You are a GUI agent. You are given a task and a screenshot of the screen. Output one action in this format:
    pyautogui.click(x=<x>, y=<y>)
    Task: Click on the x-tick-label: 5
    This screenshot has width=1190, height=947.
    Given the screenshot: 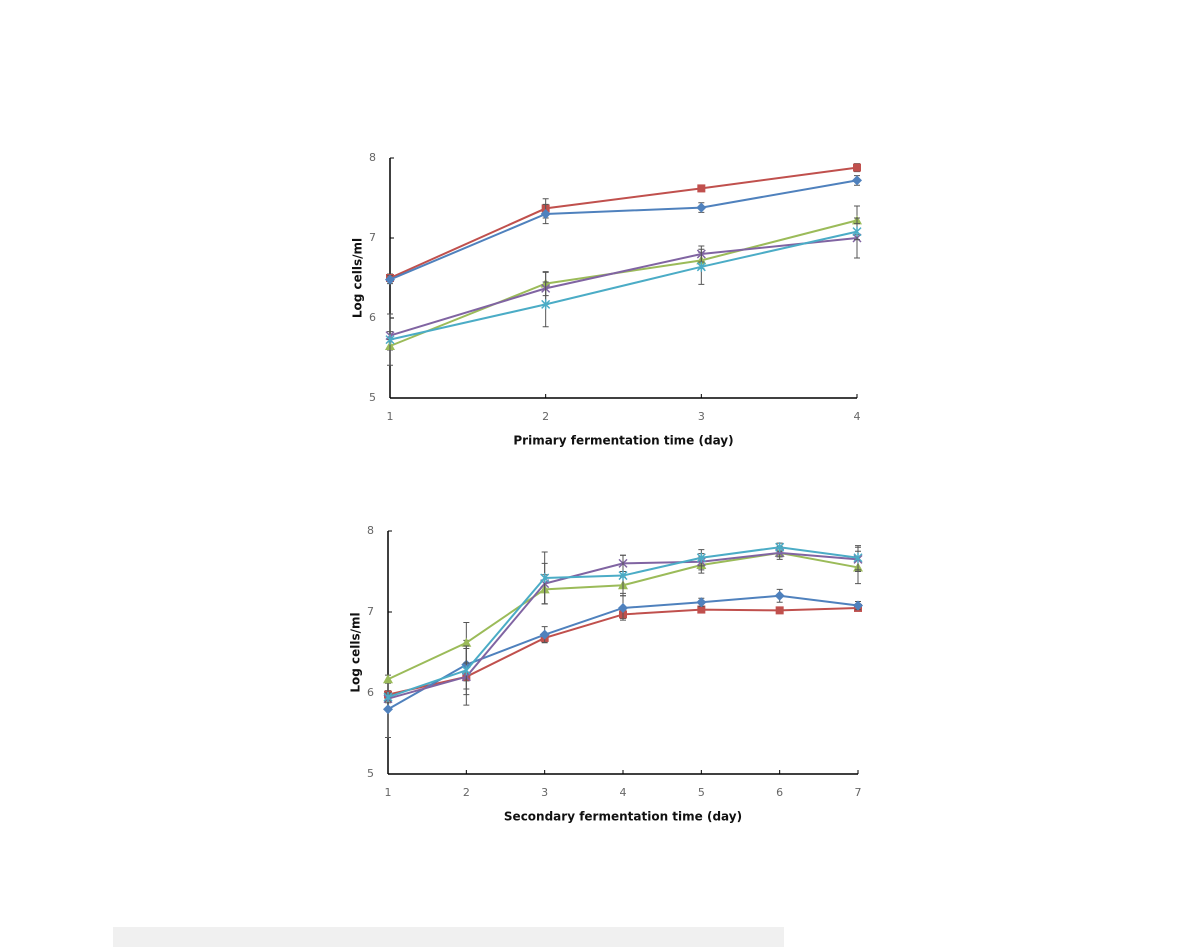 What is the action you would take?
    pyautogui.click(x=701, y=792)
    